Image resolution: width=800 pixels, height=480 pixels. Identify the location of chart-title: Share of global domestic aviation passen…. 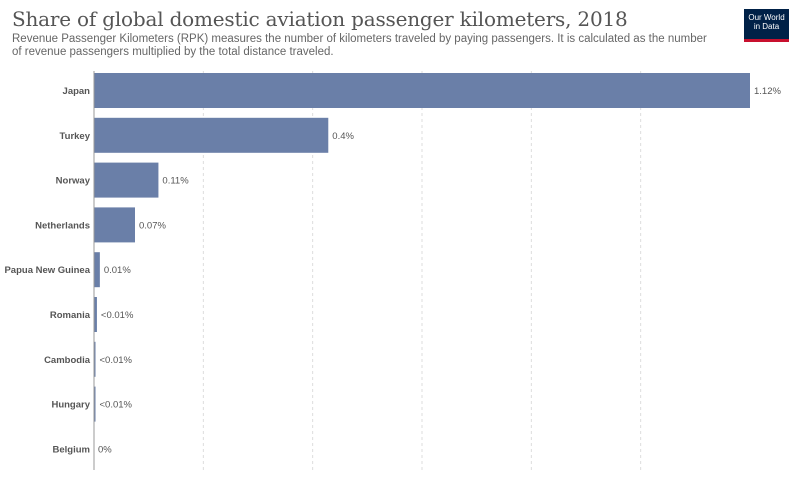
(320, 19).